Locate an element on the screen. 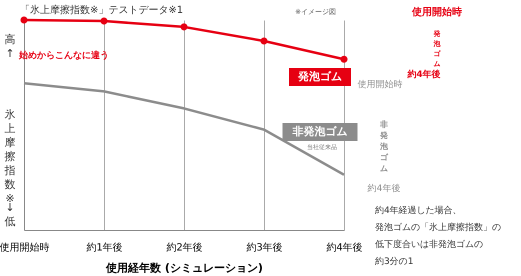 This screenshot has height=276, width=521. text: 約4年経過した場合、 is located at coordinates (418, 210).